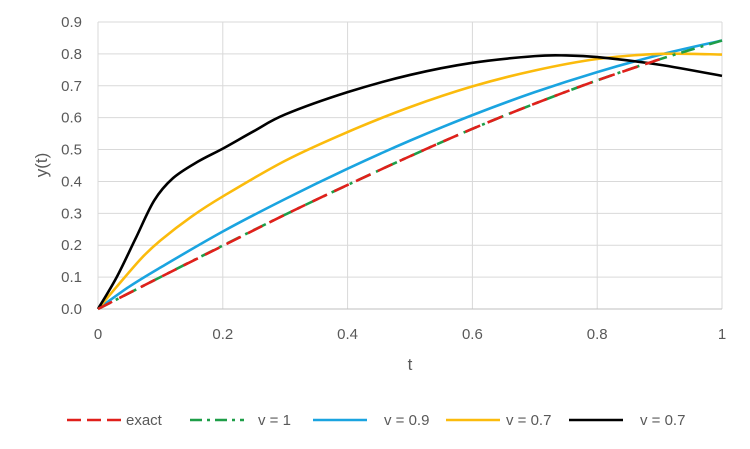 This screenshot has height=449, width=750. What do you see at coordinates (222, 334) in the screenshot?
I see `x-tick-label: 0.2` at bounding box center [222, 334].